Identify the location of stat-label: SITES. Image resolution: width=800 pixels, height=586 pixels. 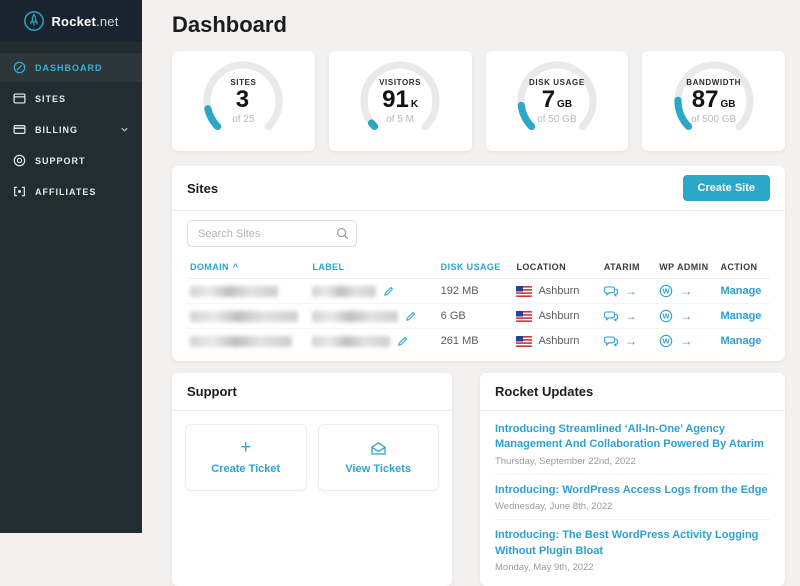
(243, 82).